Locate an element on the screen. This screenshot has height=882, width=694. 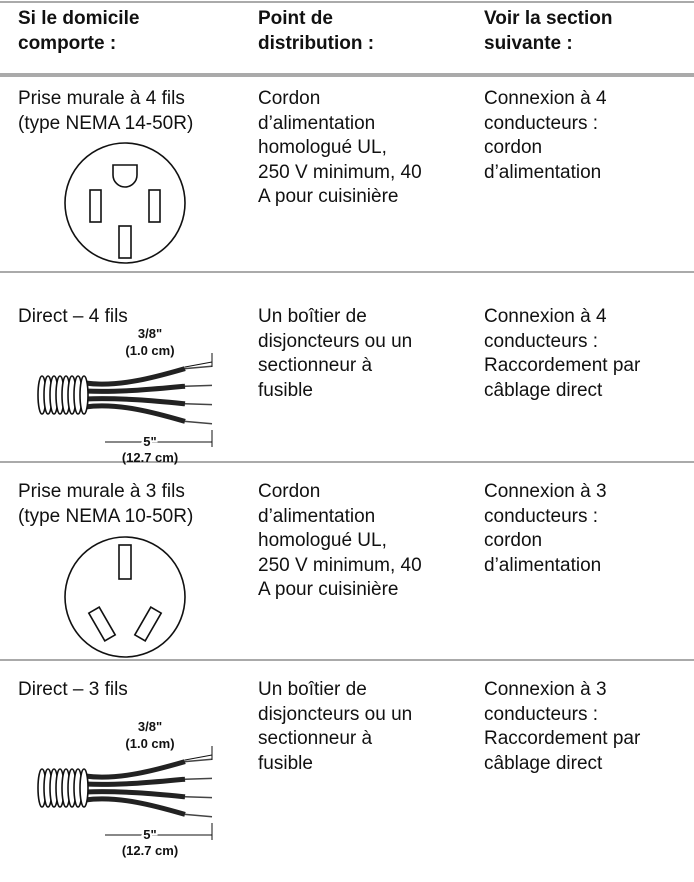
header-cell: Voir la section suivante : is located at coordinates (548, 31).